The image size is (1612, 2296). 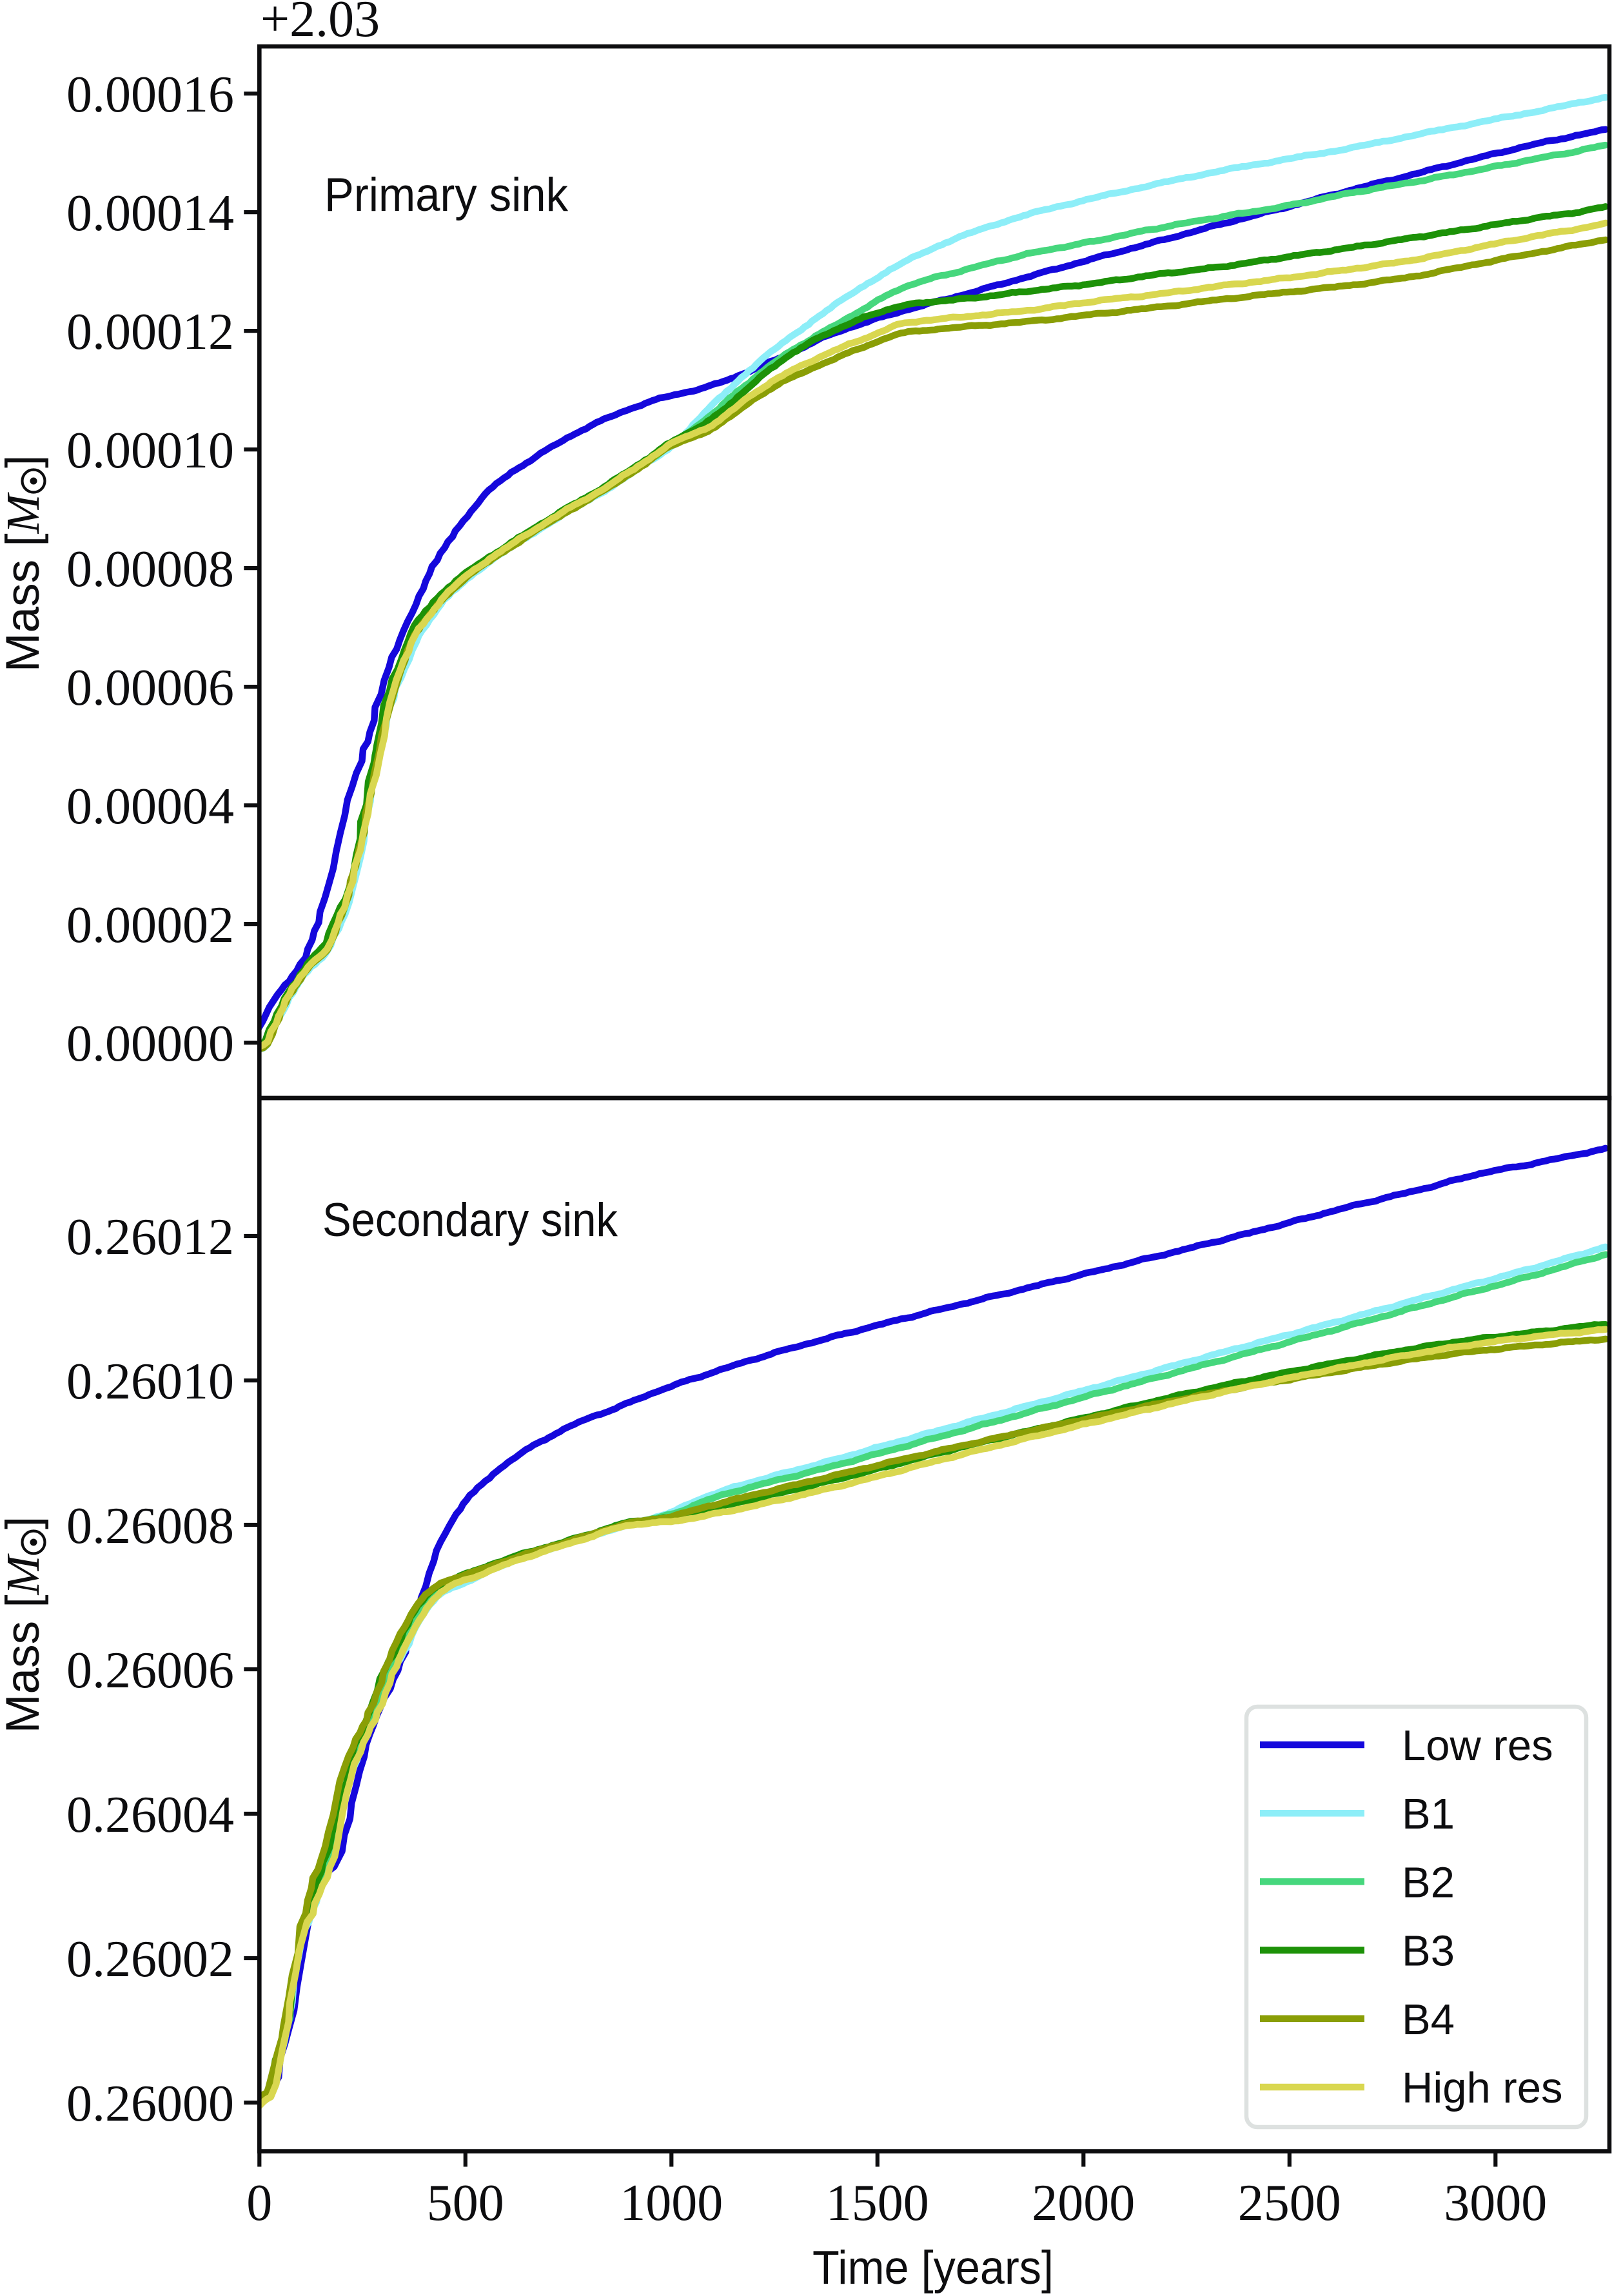 What do you see at coordinates (150, 1959) in the screenshot?
I see `svg-text: 0.26002` at bounding box center [150, 1959].